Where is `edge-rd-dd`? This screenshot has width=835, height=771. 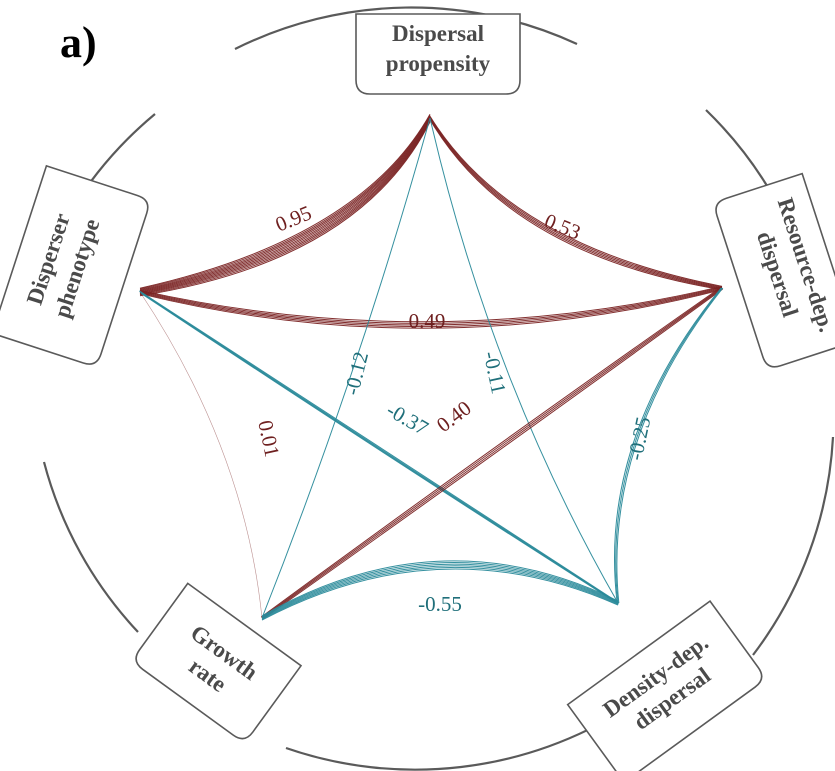
edge-rd-dd is located at coordinates (669, 445).